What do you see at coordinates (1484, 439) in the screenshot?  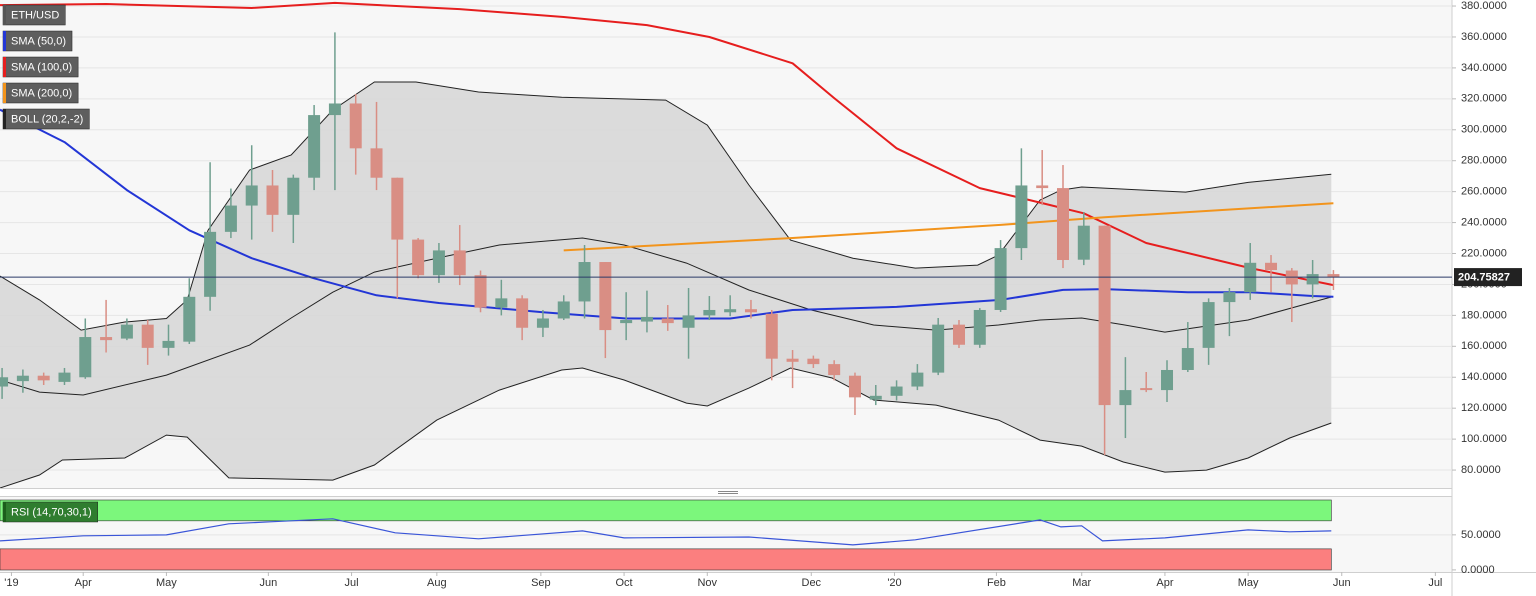 I see `y-tick-label: 100.0000` at bounding box center [1484, 439].